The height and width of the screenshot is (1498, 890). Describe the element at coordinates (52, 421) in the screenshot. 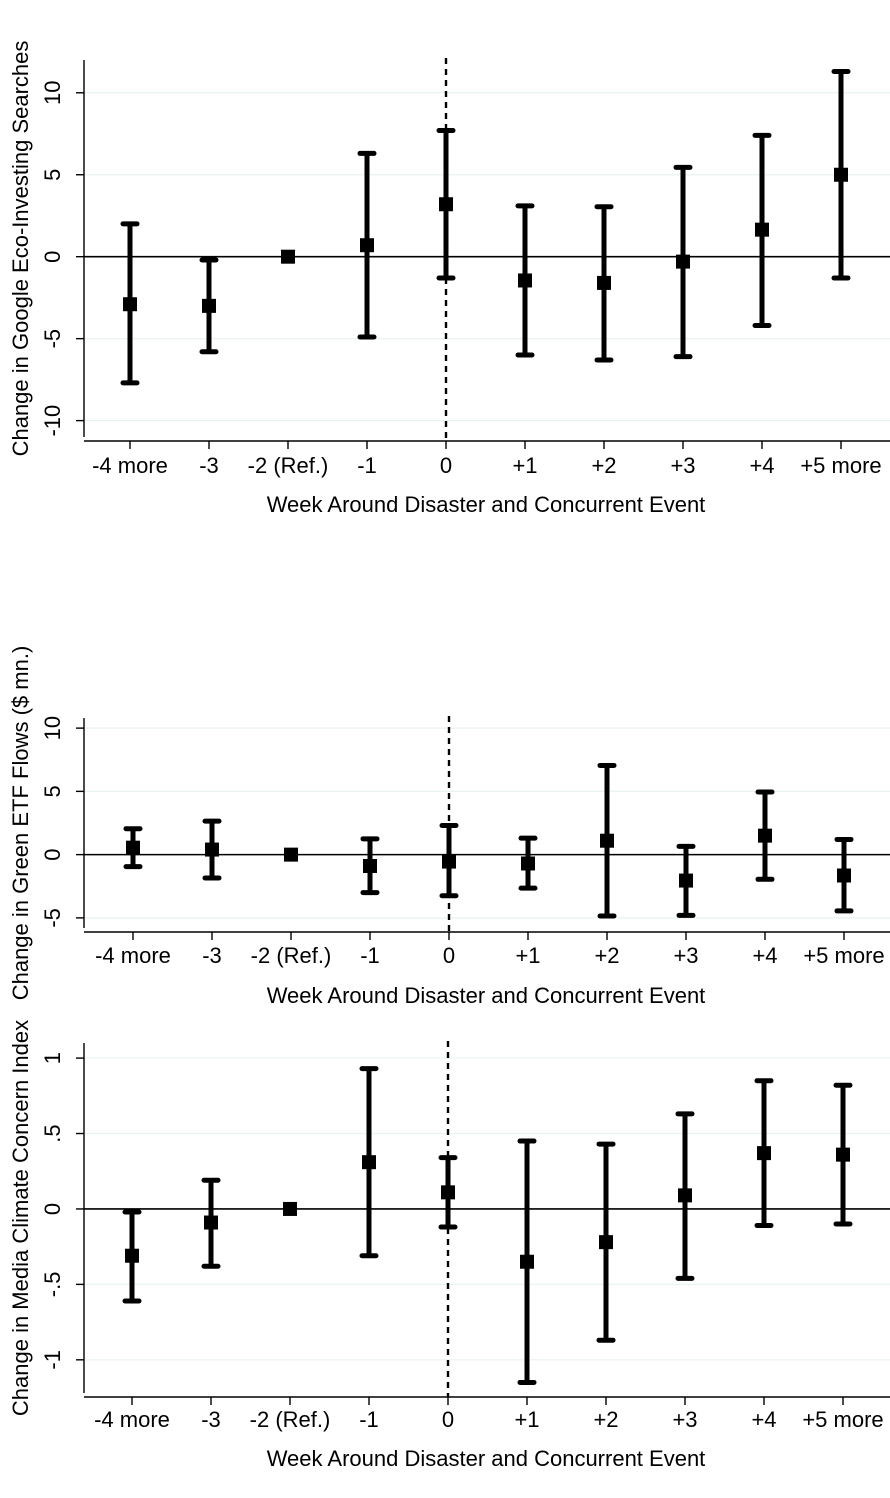

I see `y-tick-label: -10` at that location.